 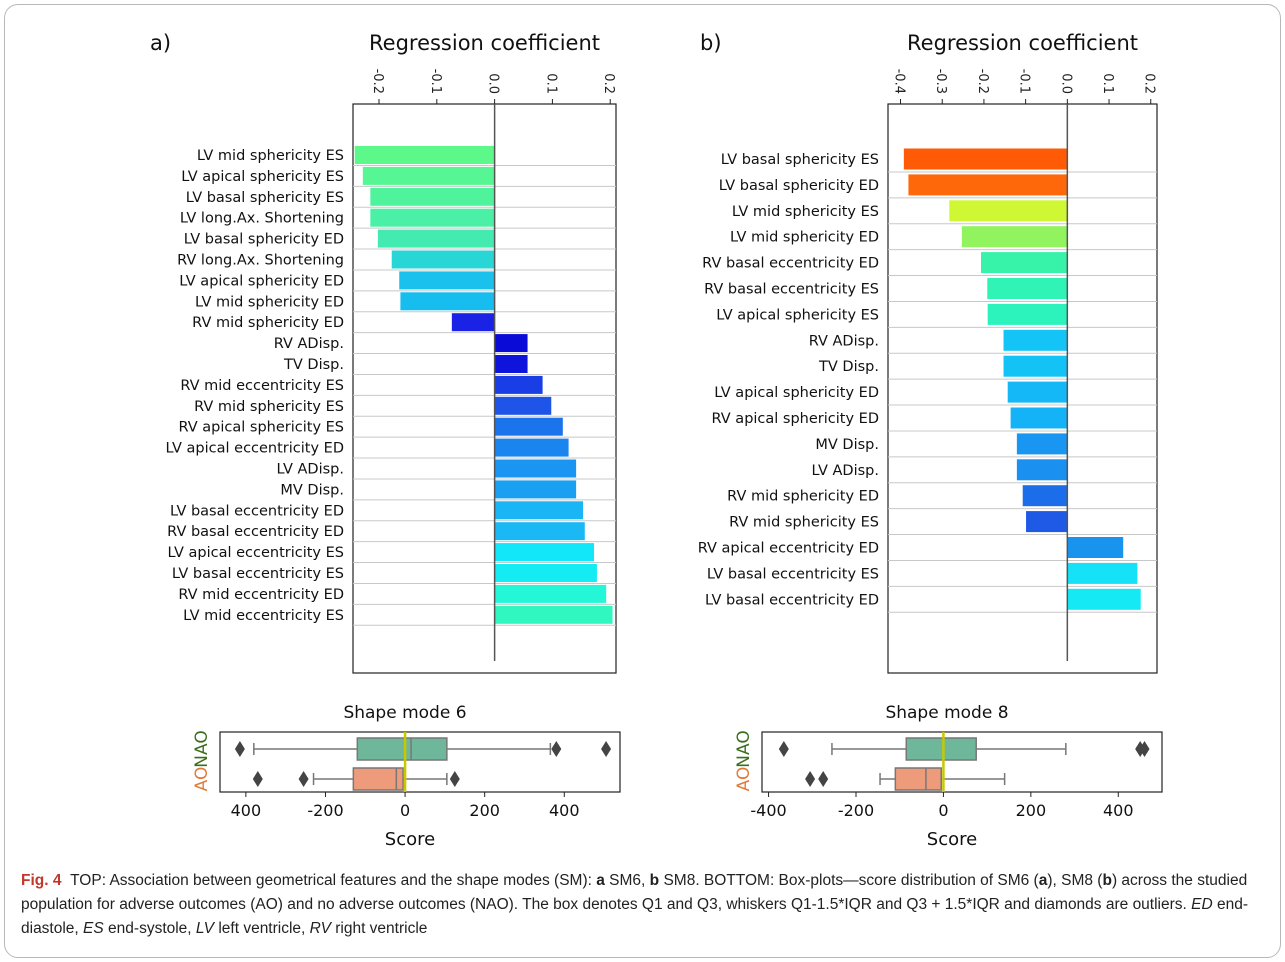 I want to click on category-label: LV apical eccentricity ED, so click(x=255, y=449).